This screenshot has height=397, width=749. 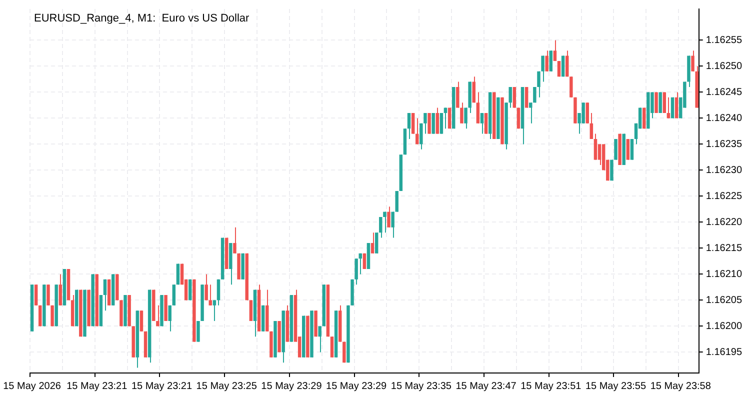 I want to click on x-tick-label: 15 May 23:47, so click(x=486, y=386).